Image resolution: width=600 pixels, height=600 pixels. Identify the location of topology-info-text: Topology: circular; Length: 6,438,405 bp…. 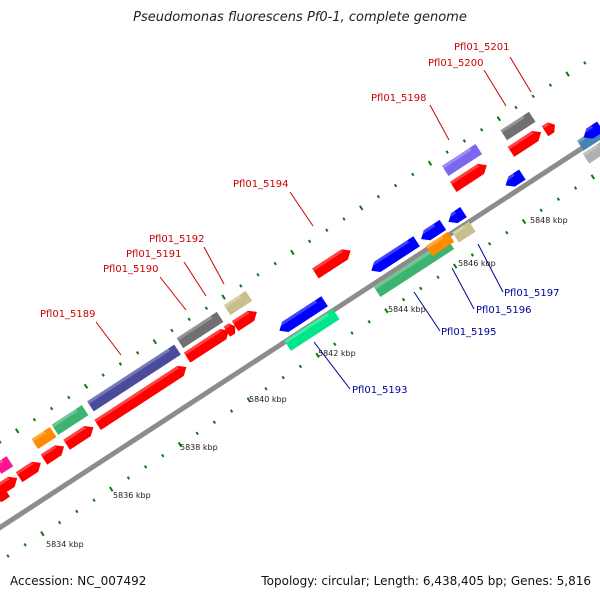
(426, 581).